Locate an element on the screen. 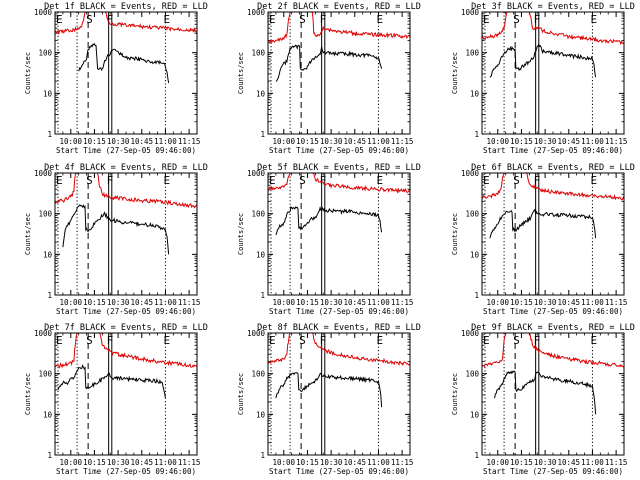 The image size is (640, 480). panel-title: Det 6f BLACK = Events, RED = LLD is located at coordinates (553, 168).